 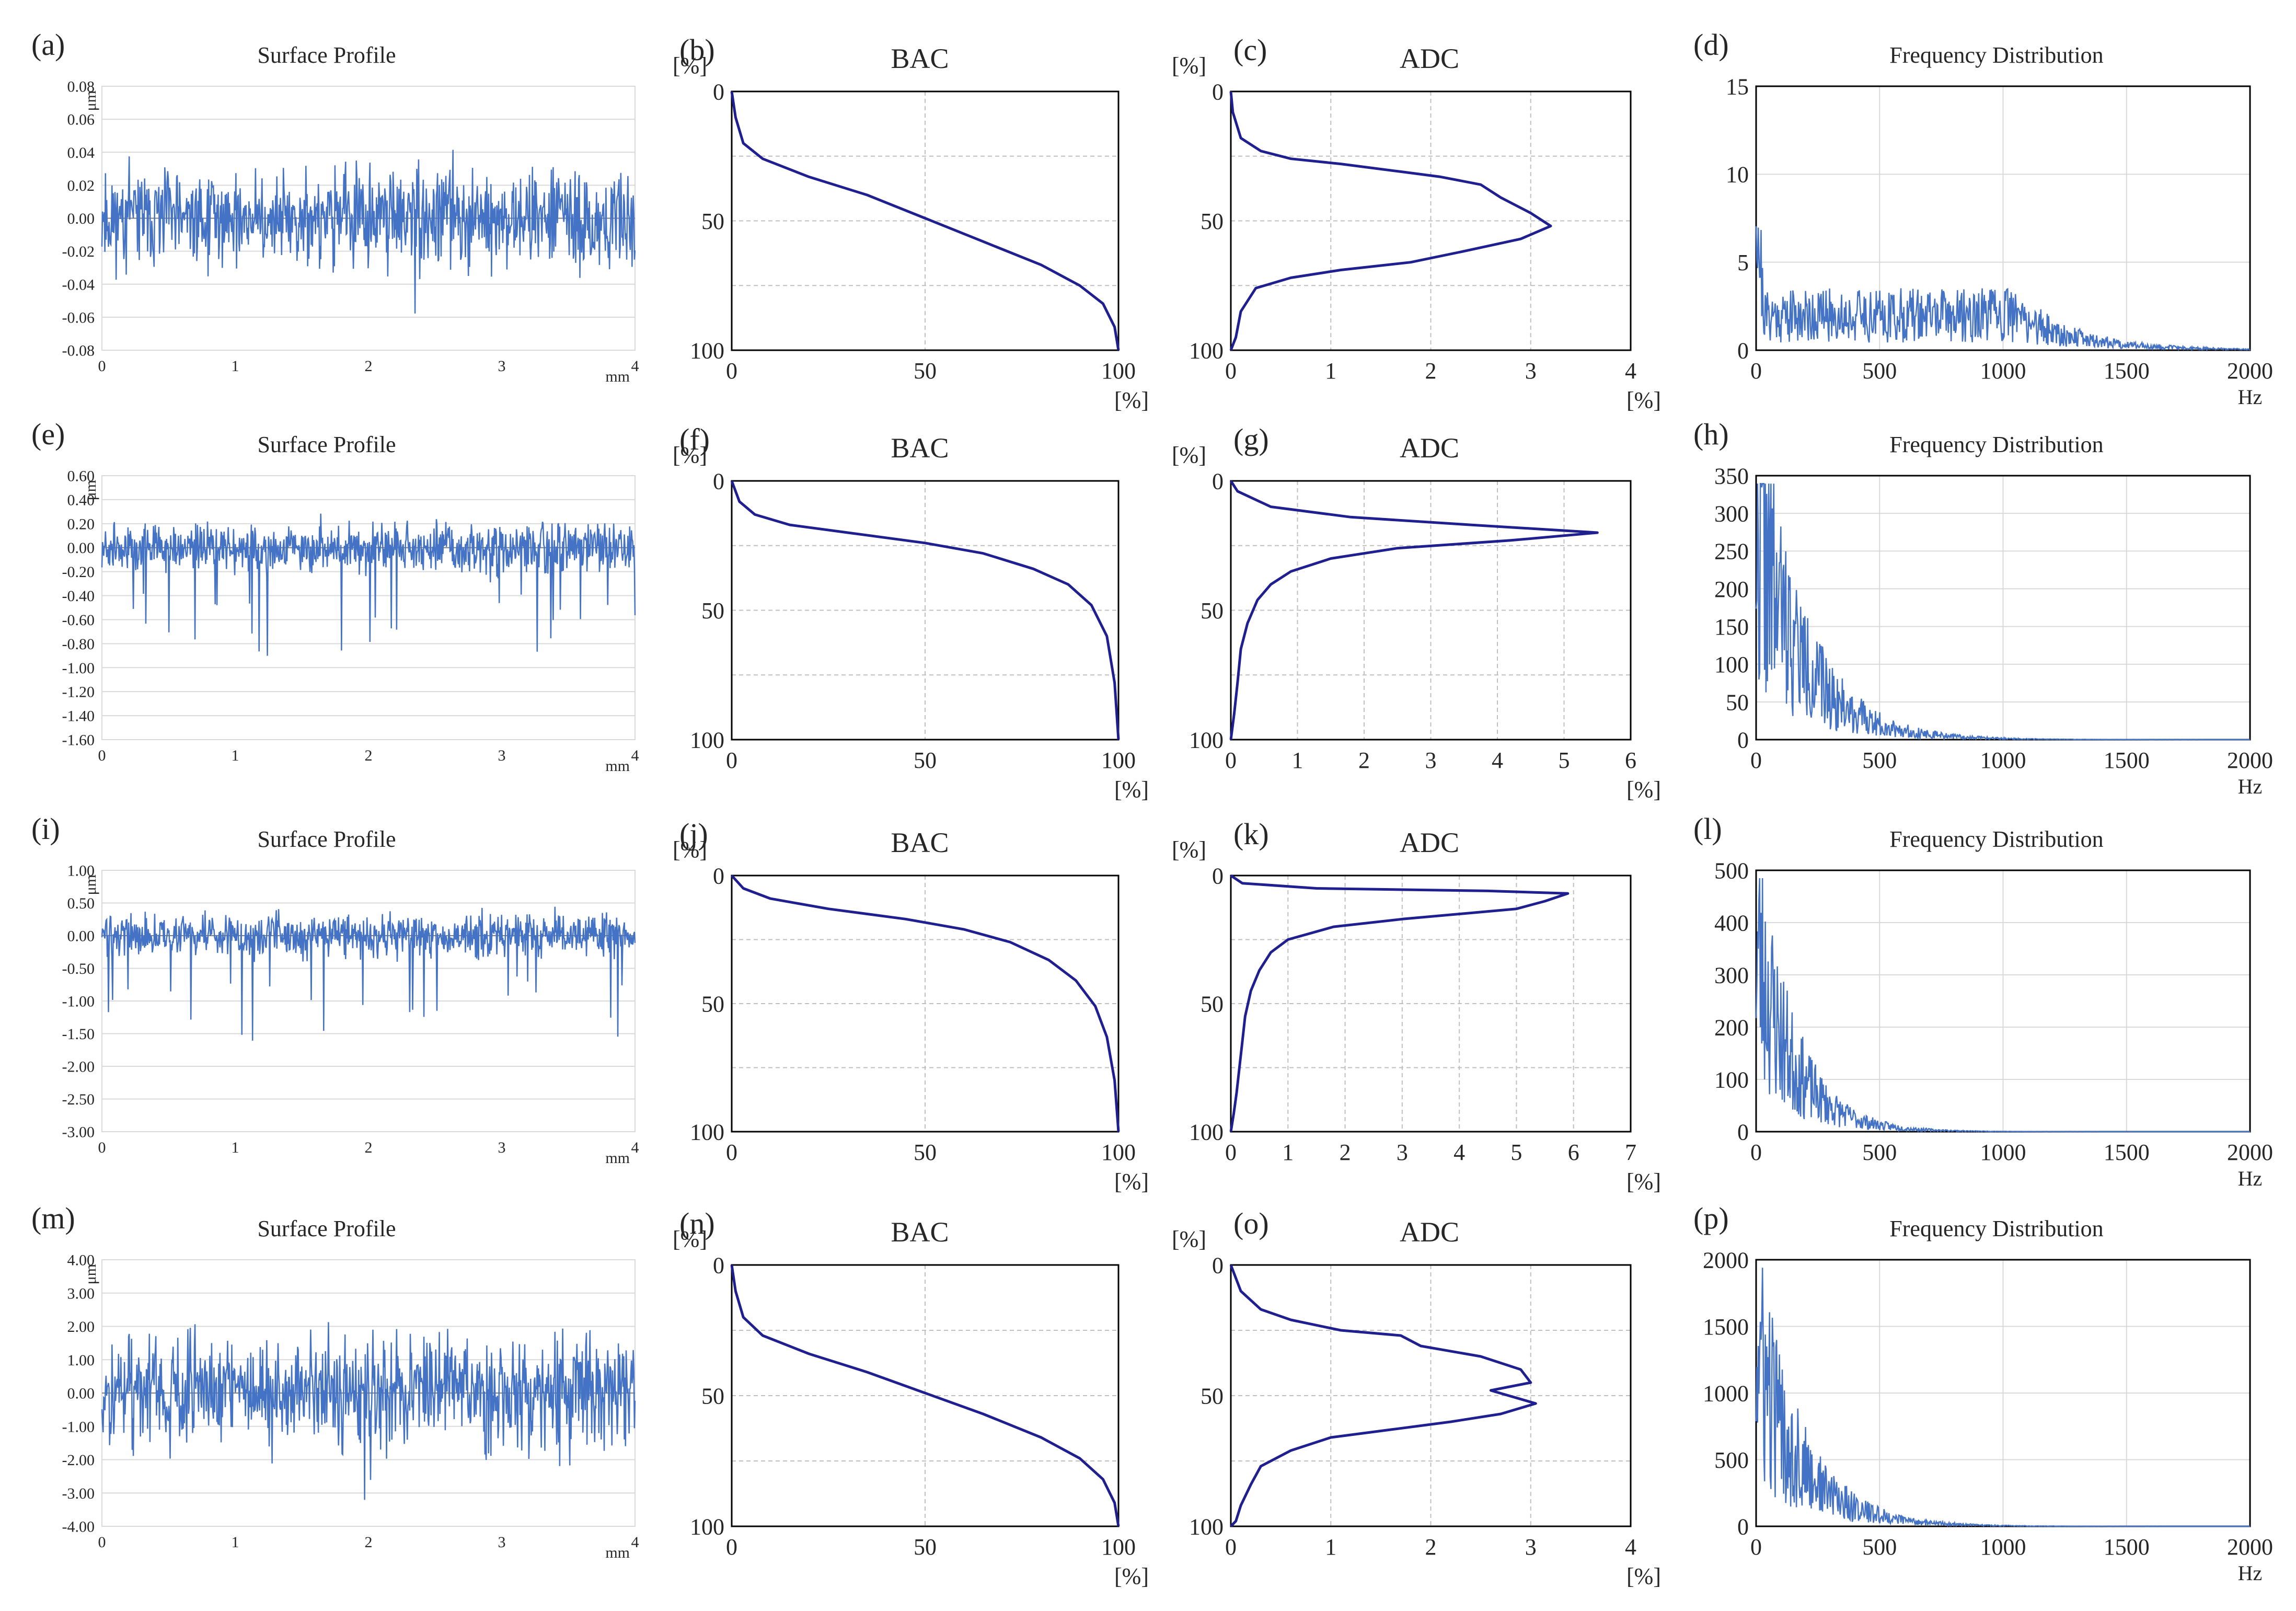 I want to click on x-axis-label: mm, so click(x=617, y=1552).